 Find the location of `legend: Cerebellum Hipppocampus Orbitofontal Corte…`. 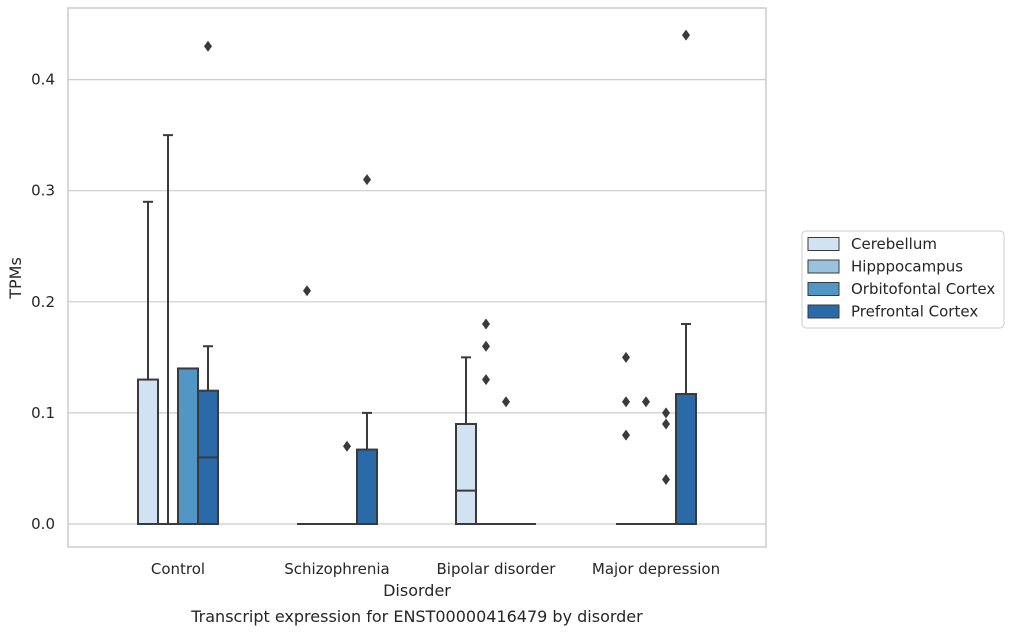

legend: Cerebellum Hipppocampus Orbitofontal Corte… is located at coordinates (903, 279).